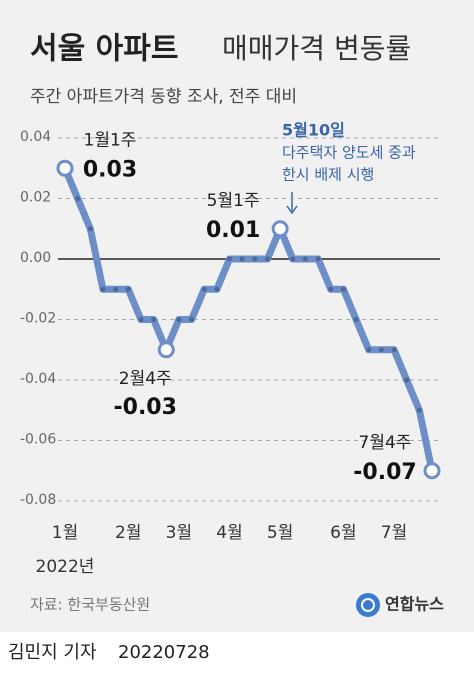 Image resolution: width=474 pixels, height=674 pixels. I want to click on x-tick-label: 3월, so click(179, 533).